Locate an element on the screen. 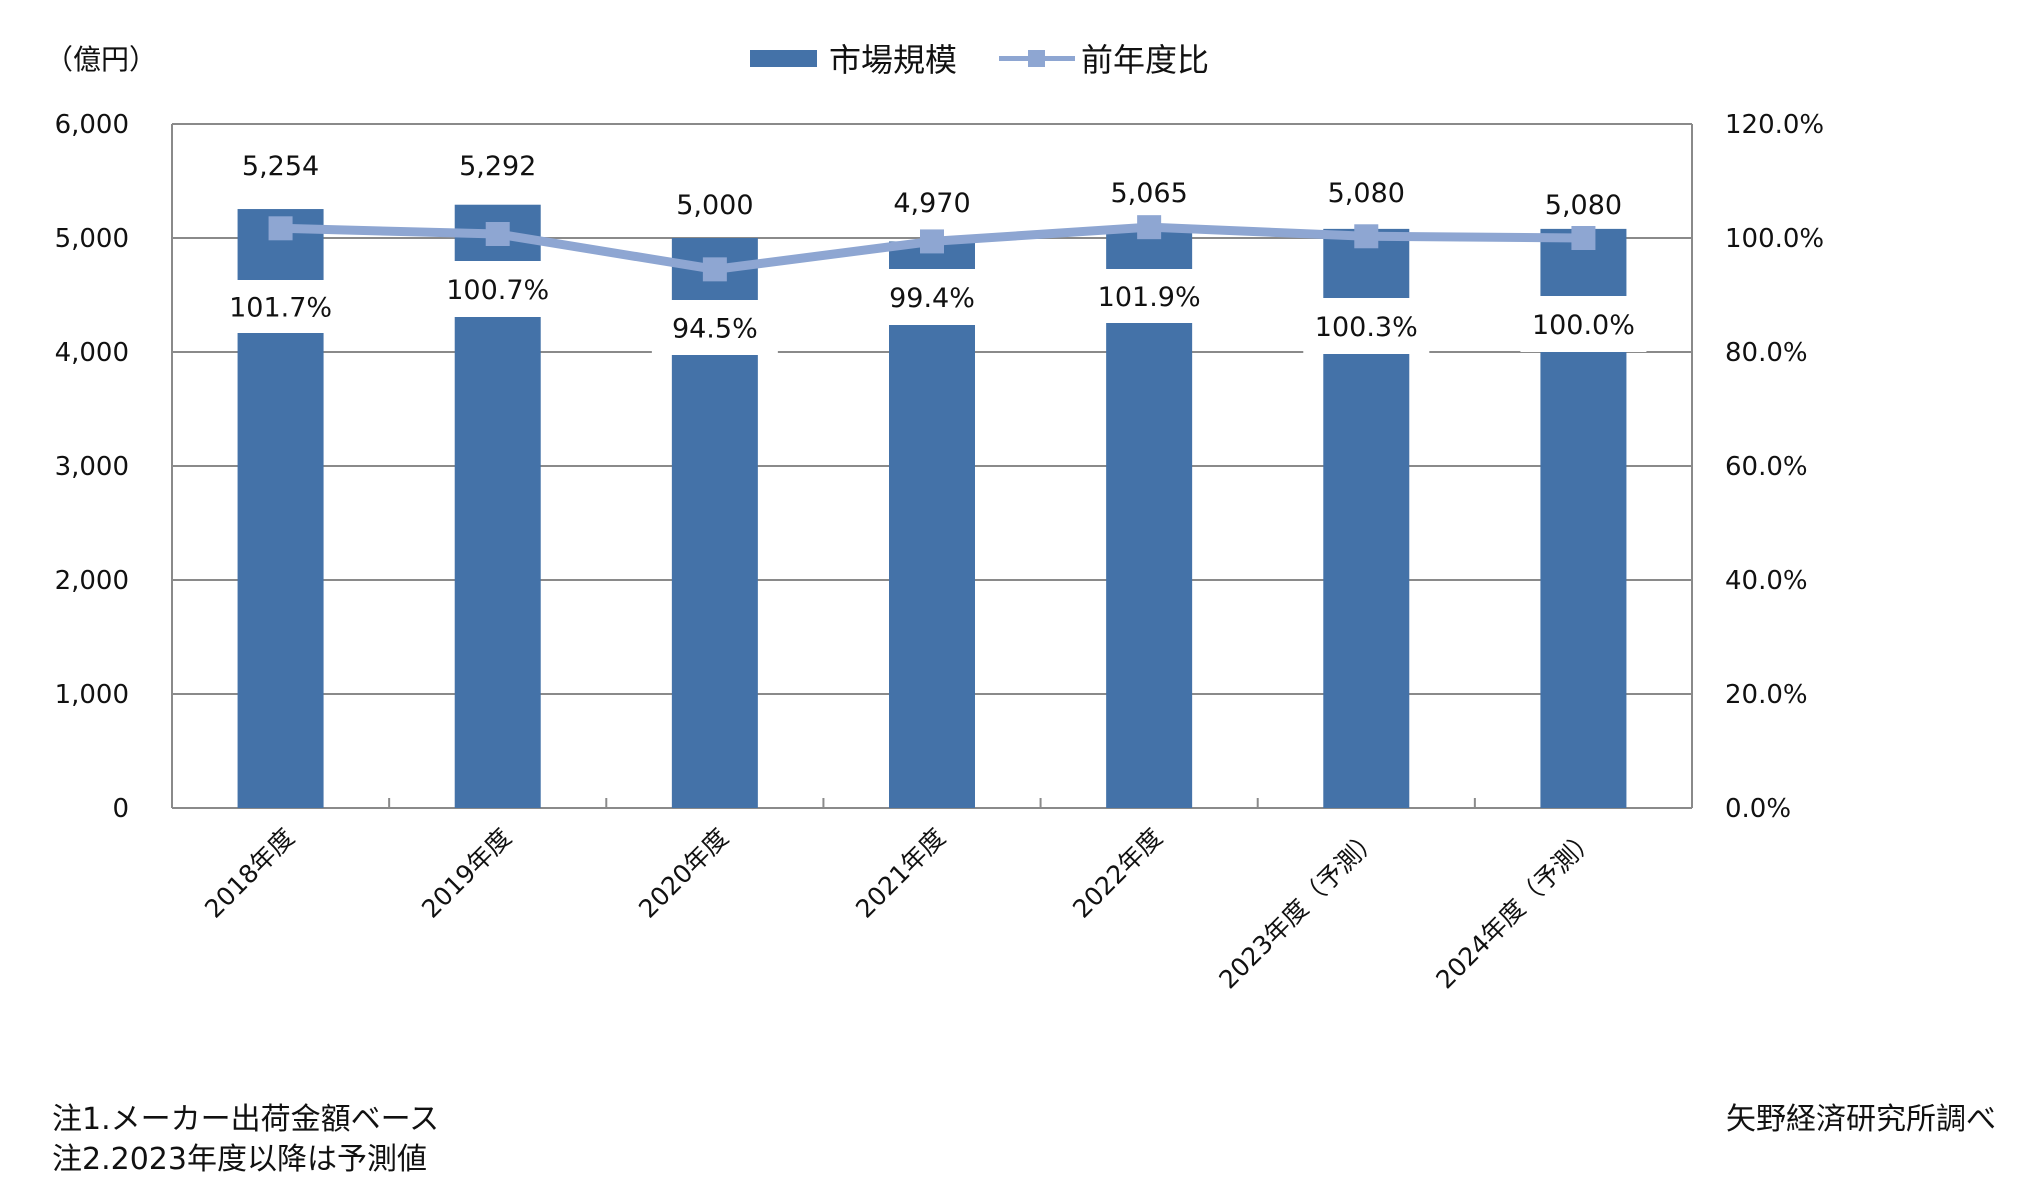 The image size is (2034, 1200). bar-value-label: 5,065 is located at coordinates (1148, 193).